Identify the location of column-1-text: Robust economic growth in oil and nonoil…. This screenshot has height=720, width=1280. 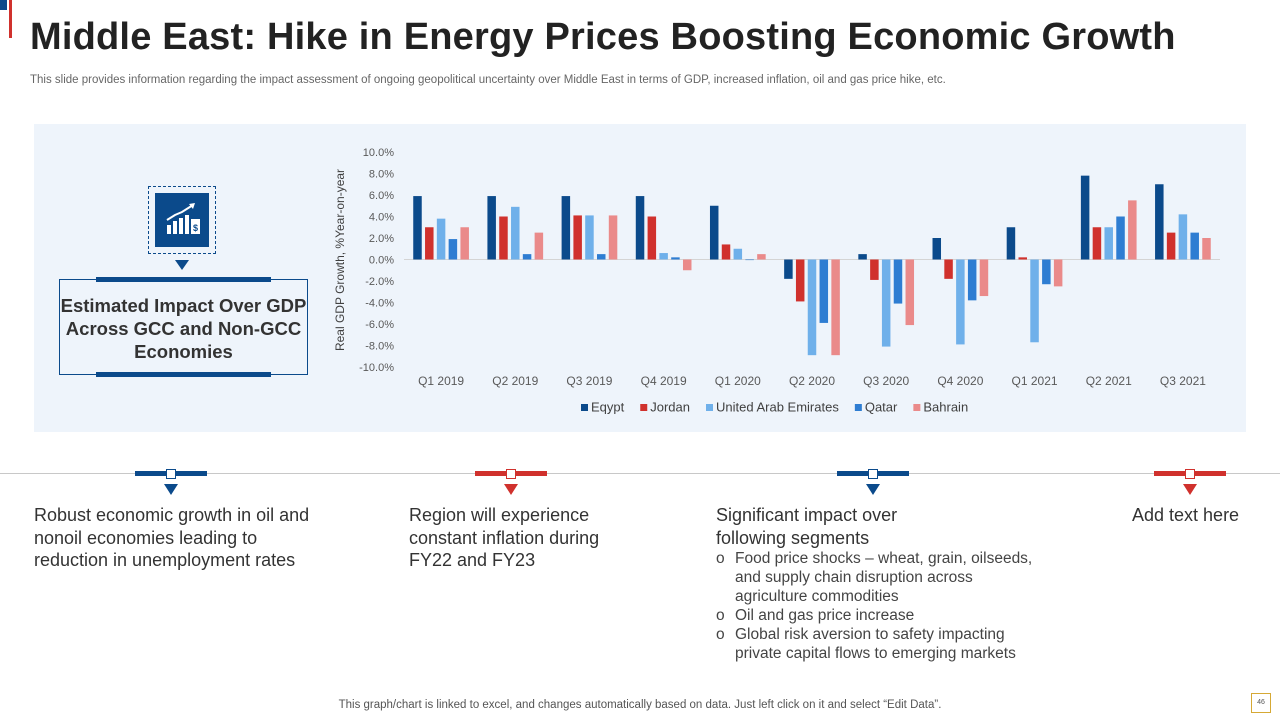
(172, 537).